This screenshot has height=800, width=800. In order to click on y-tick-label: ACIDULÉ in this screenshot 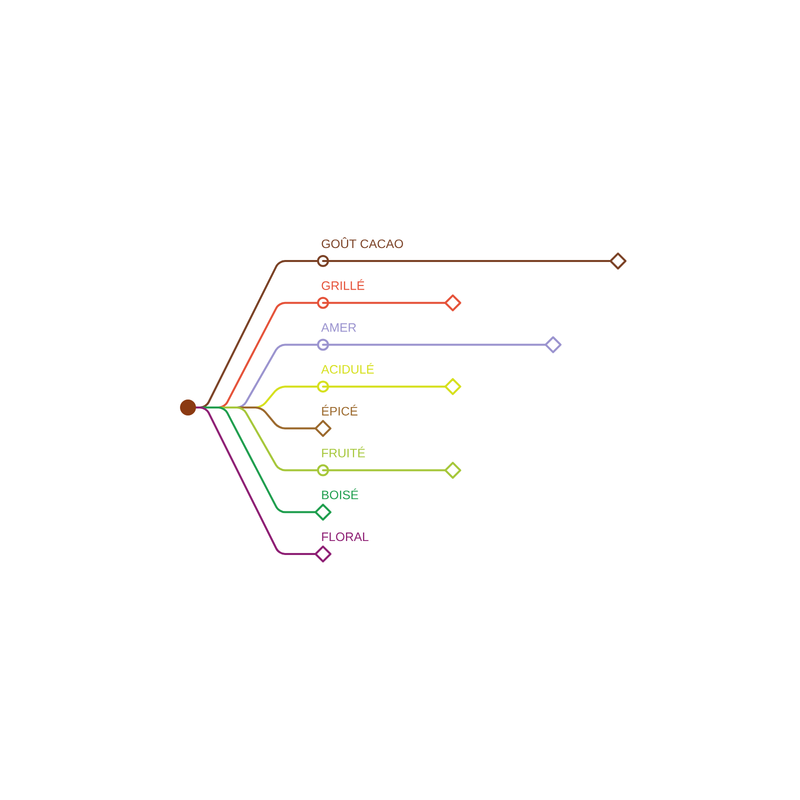, I will do `click(347, 368)`.